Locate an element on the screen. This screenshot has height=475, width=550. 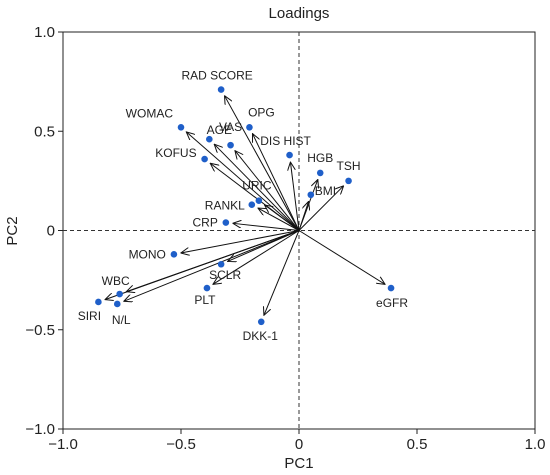
y-tick-label: 0.5 is located at coordinates (44, 131).